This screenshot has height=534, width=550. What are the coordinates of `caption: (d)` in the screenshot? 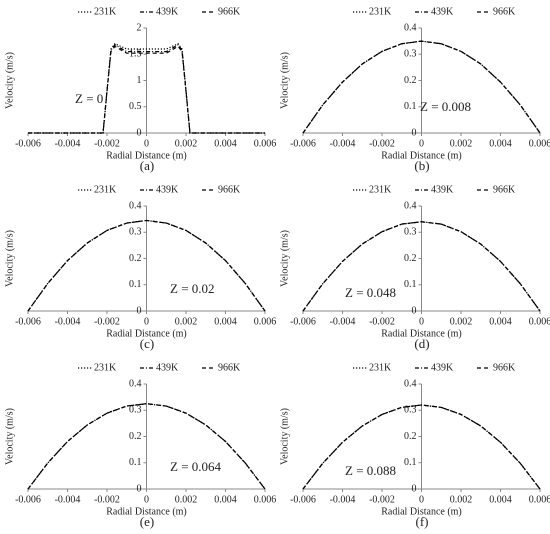 It's located at (421, 343).